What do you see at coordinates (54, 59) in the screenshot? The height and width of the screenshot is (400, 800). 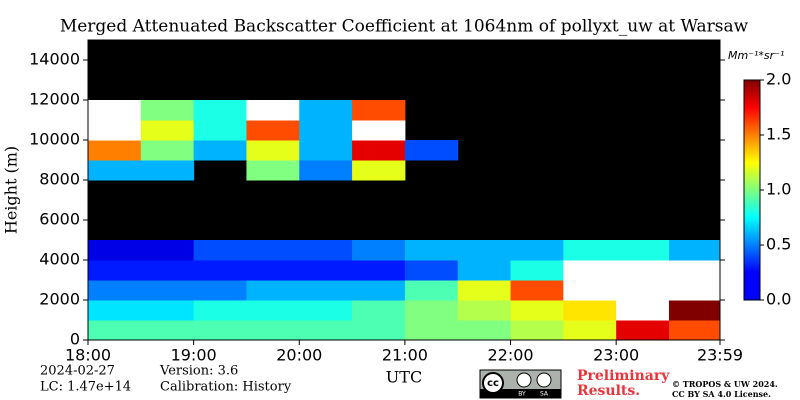 I see `y-tick-label: 14000` at bounding box center [54, 59].